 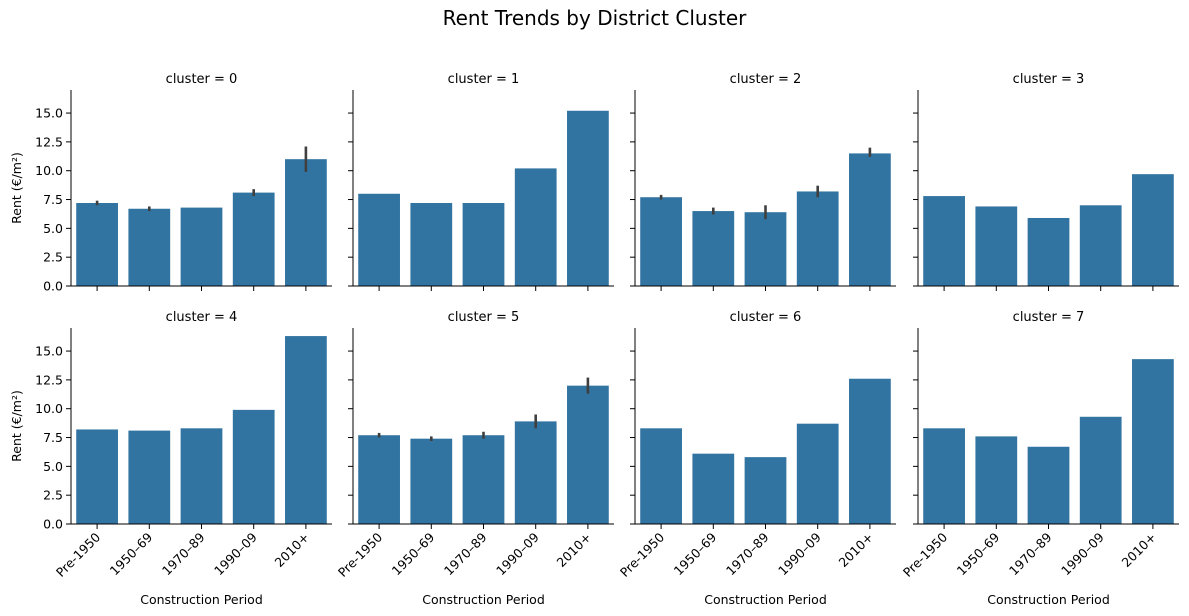 What do you see at coordinates (763, 181) in the screenshot?
I see `facet-panel: cluster = 2` at bounding box center [763, 181].